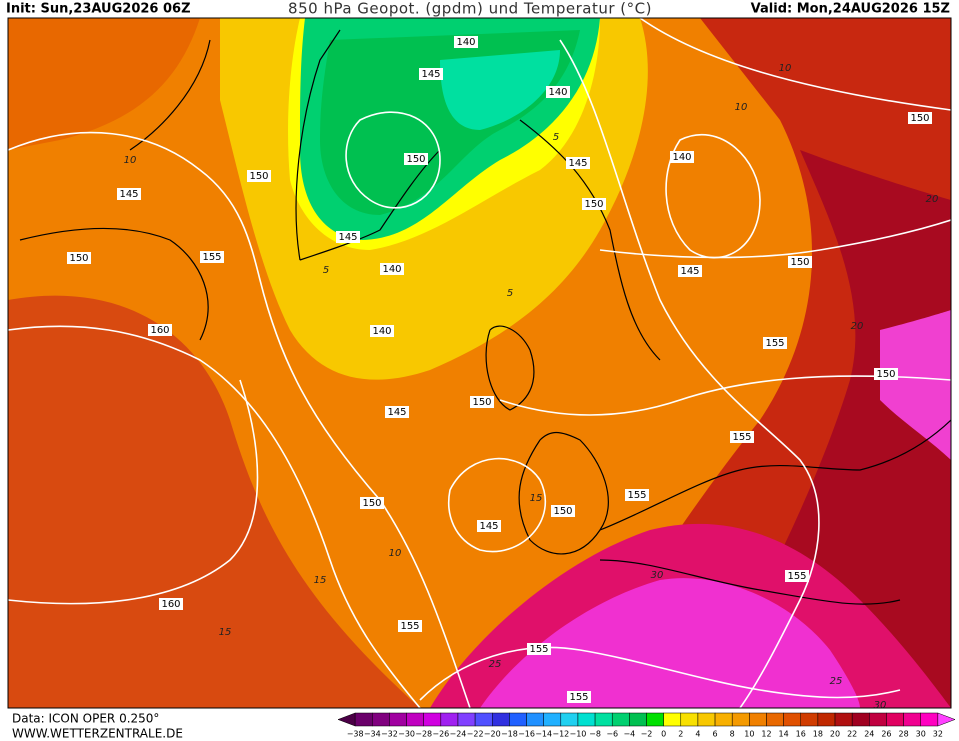 Image resolution: width=959 pixels, height=741 pixels. Describe the element at coordinates (663, 734) in the screenshot. I see `colorbar-label: 0` at that location.